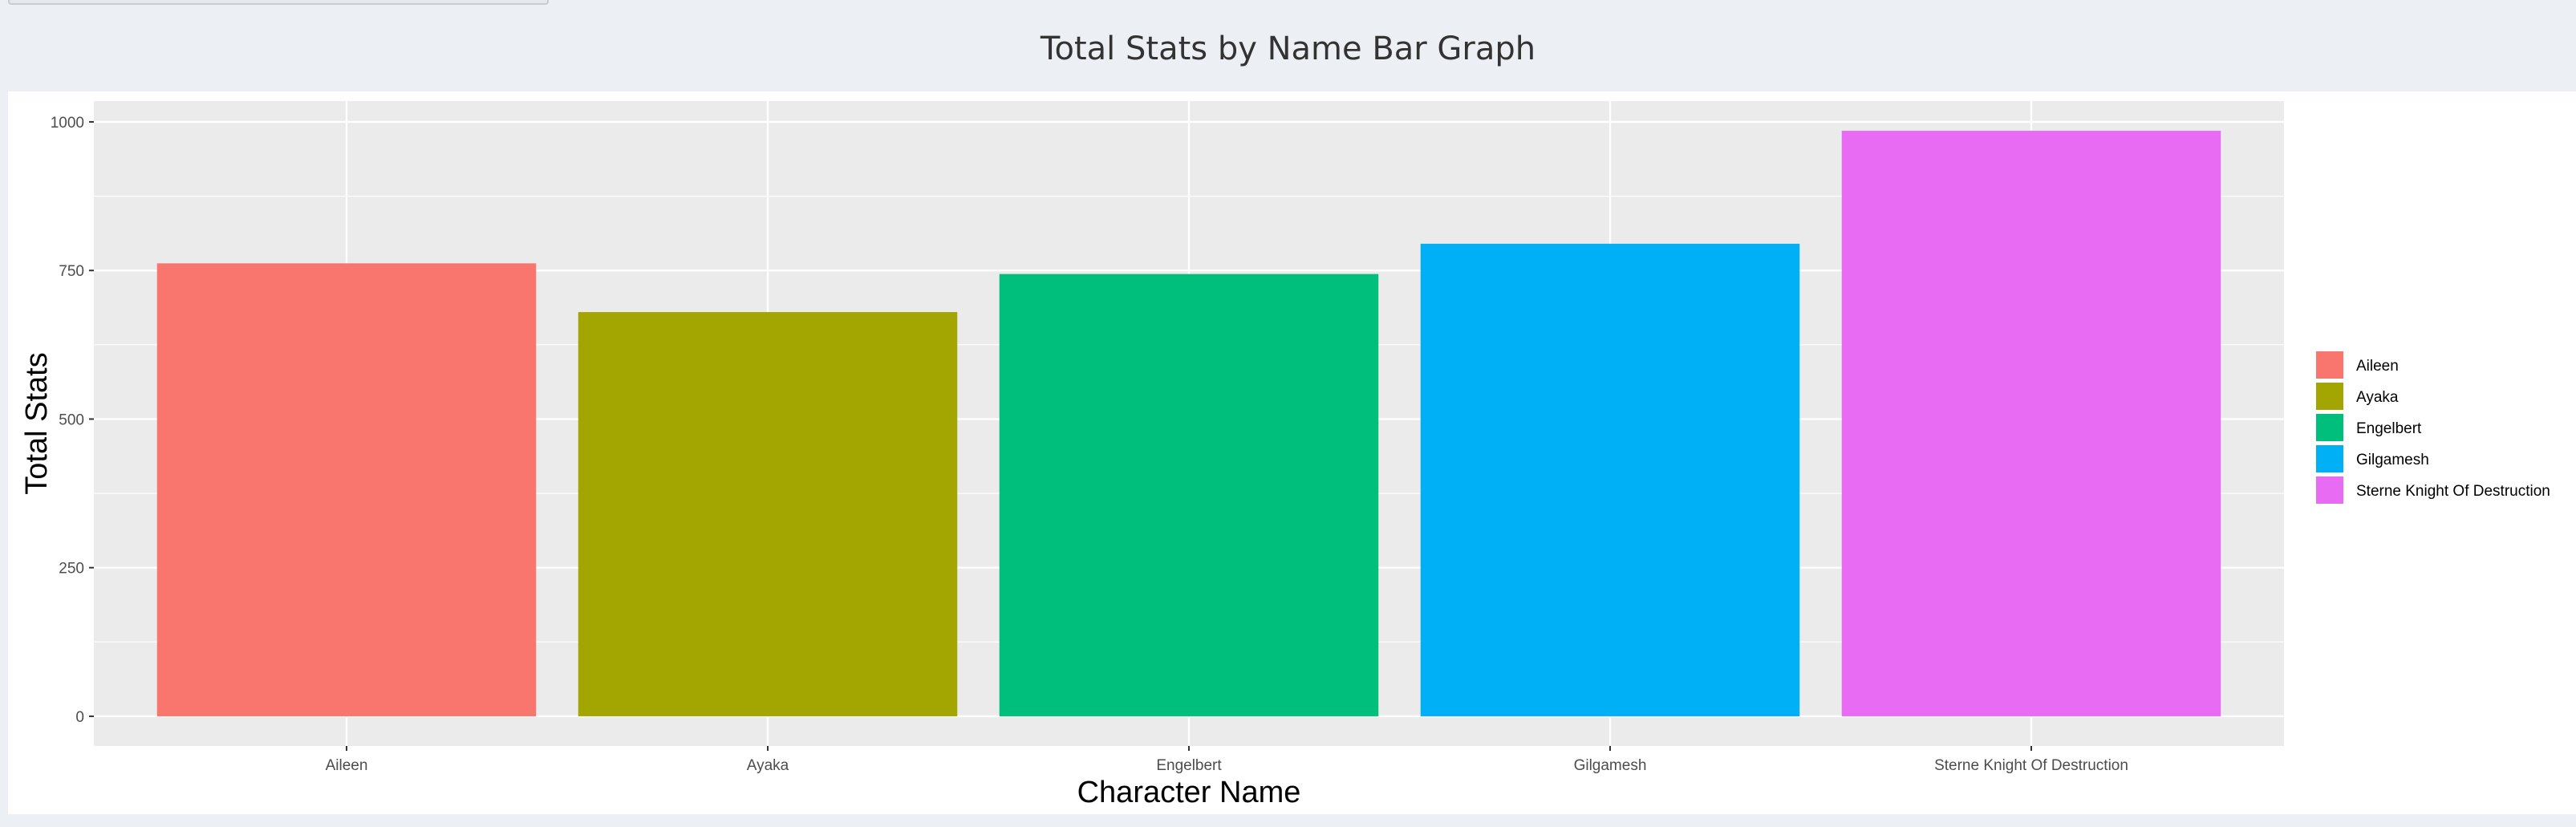 This screenshot has width=2576, height=827. Describe the element at coordinates (346, 489) in the screenshot. I see `bar-aileen` at that location.